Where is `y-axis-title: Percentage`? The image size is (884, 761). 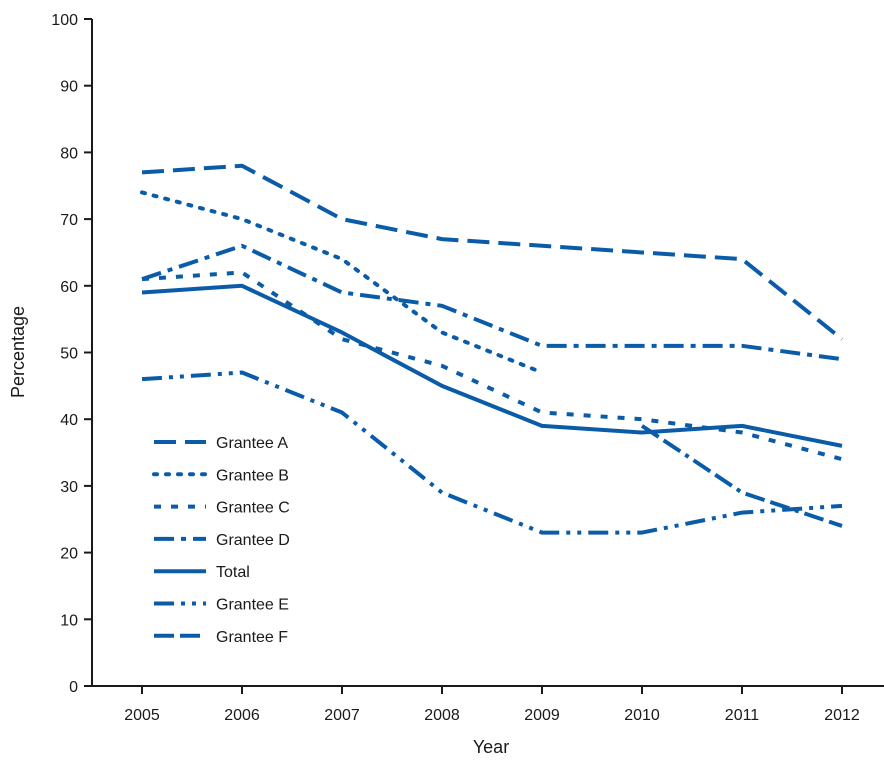 y-axis-title: Percentage is located at coordinates (18, 352).